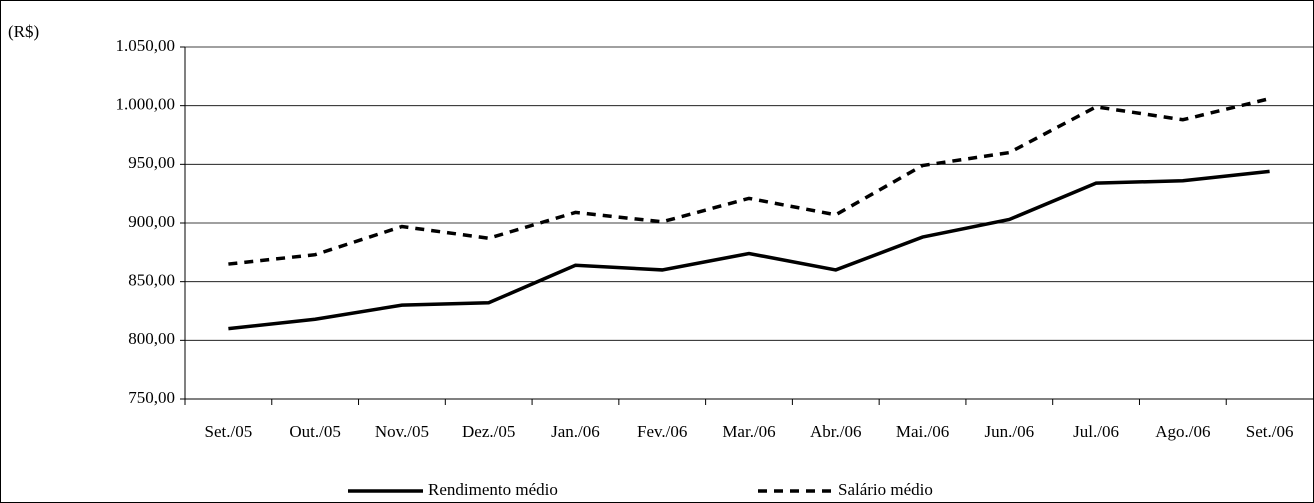 The image size is (1314, 503). I want to click on legend-label: Salário médio, so click(885, 489).